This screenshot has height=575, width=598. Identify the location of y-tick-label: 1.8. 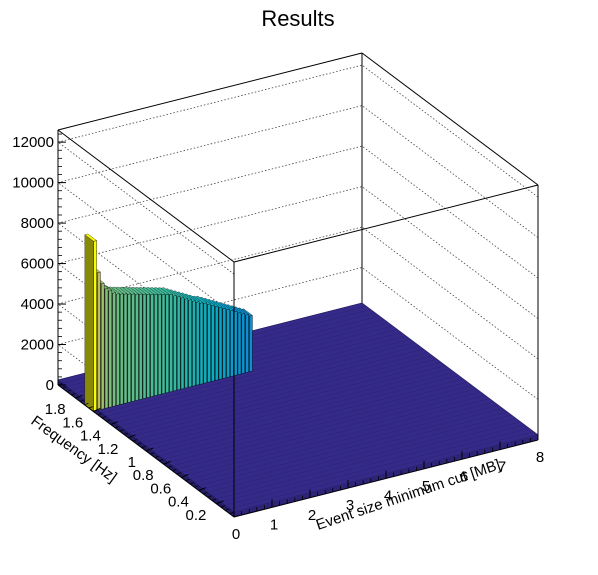
(55, 409).